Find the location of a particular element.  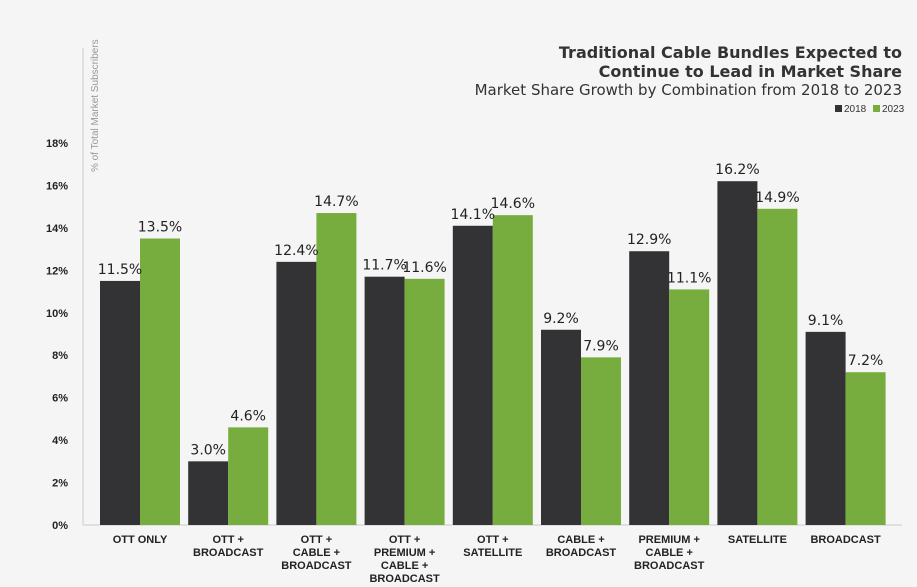

legend-label-2018: 2018 is located at coordinates (855, 109).